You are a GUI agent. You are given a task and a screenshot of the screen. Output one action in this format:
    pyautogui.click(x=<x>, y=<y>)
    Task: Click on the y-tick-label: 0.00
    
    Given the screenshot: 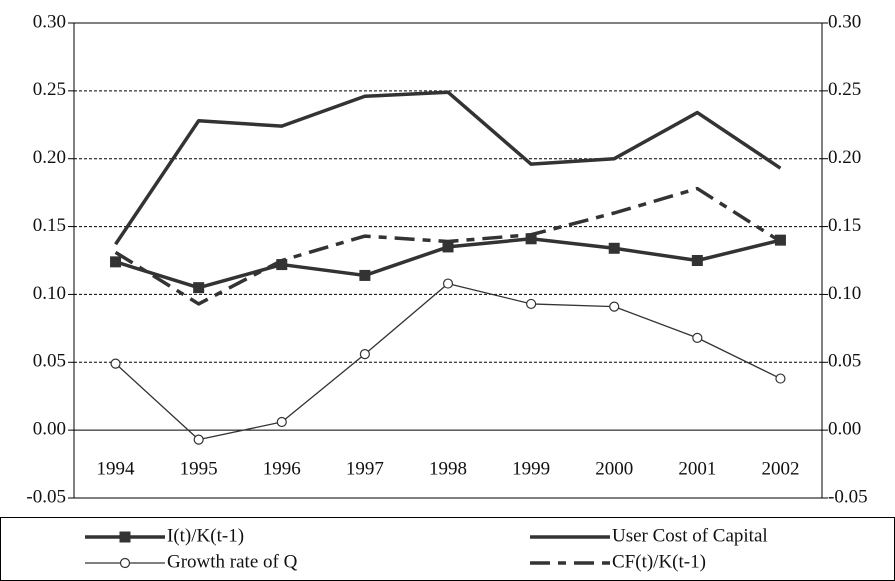 What is the action you would take?
    pyautogui.click(x=49, y=429)
    